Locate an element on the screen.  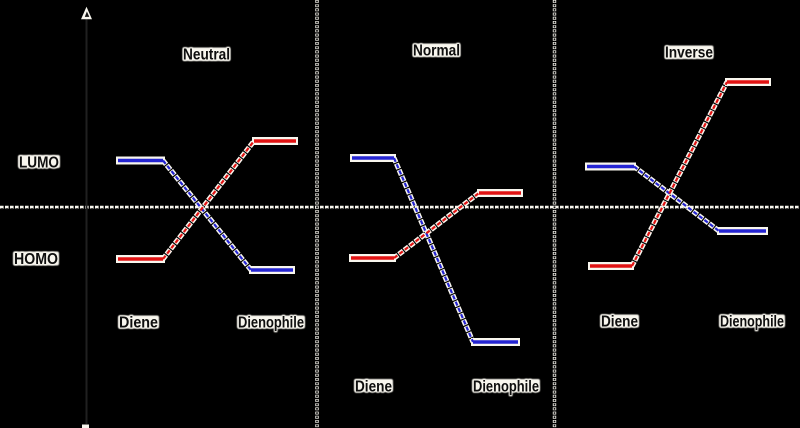
svg-text: LUMO is located at coordinates (39, 162).